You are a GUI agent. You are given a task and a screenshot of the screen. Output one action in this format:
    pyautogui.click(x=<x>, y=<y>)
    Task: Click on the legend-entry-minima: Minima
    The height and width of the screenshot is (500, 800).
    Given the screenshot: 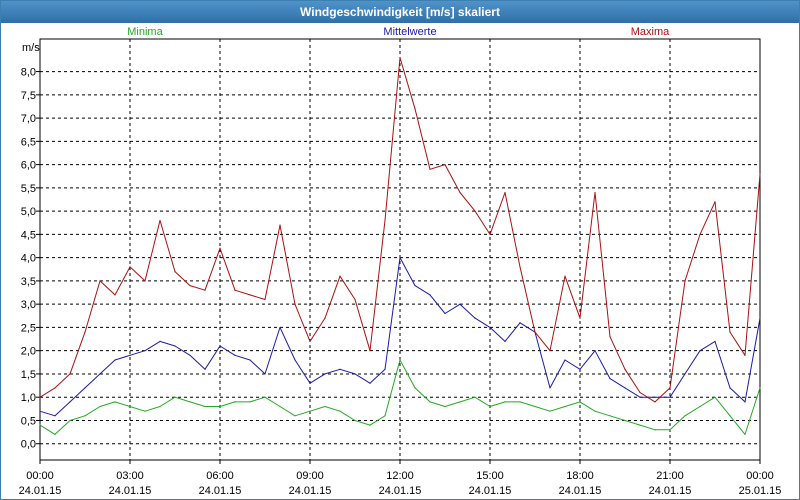 What is the action you would take?
    pyautogui.click(x=145, y=32)
    